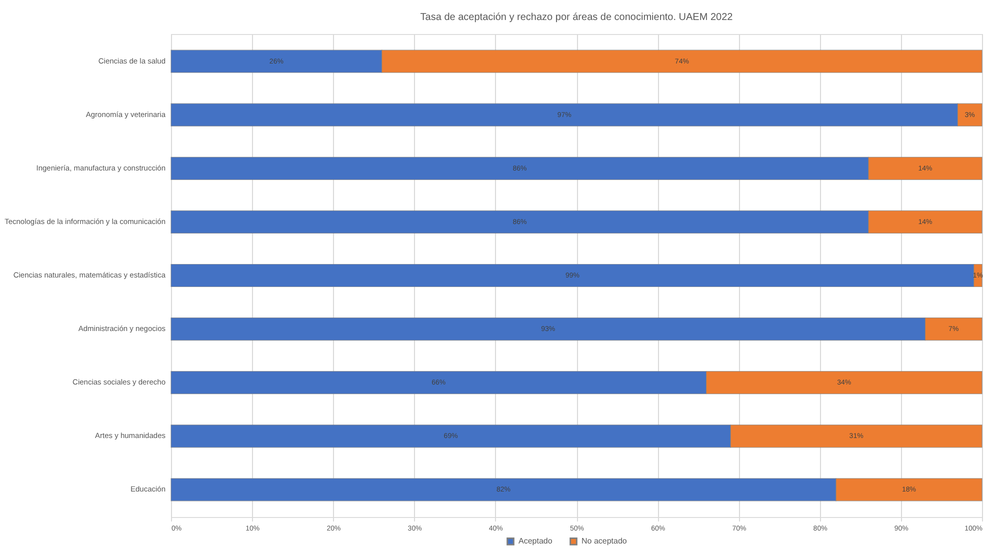 The height and width of the screenshot is (553, 989). I want to click on legend-label: Aceptado, so click(535, 541).